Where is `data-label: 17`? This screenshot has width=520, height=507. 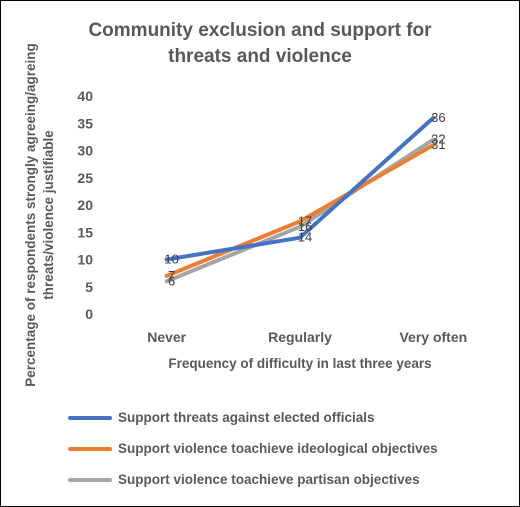
data-label: 17 is located at coordinates (305, 220).